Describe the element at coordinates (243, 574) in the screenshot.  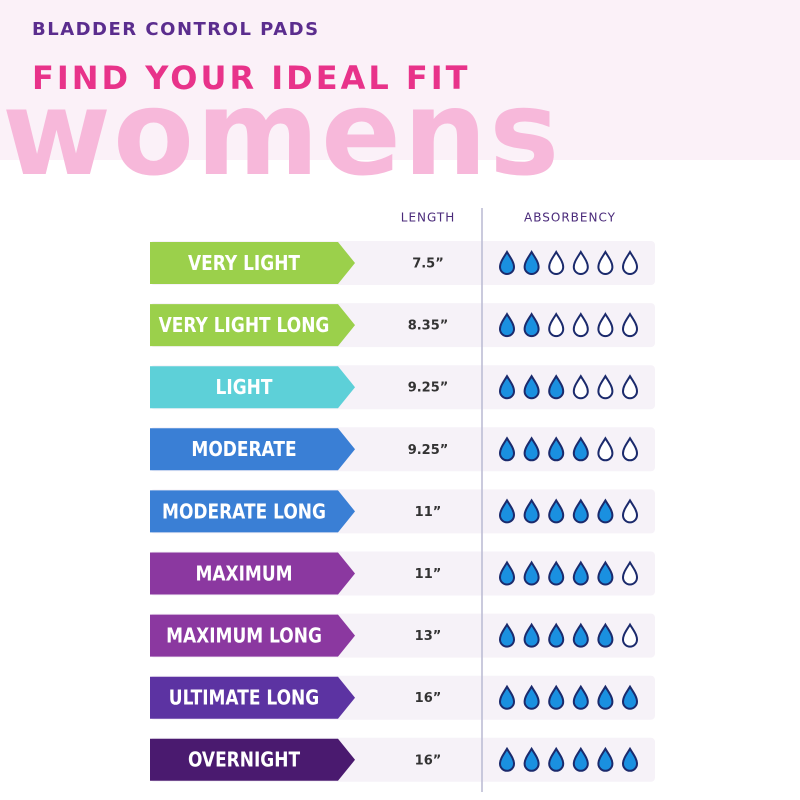
I see `product-name: MAXIMUM` at that location.